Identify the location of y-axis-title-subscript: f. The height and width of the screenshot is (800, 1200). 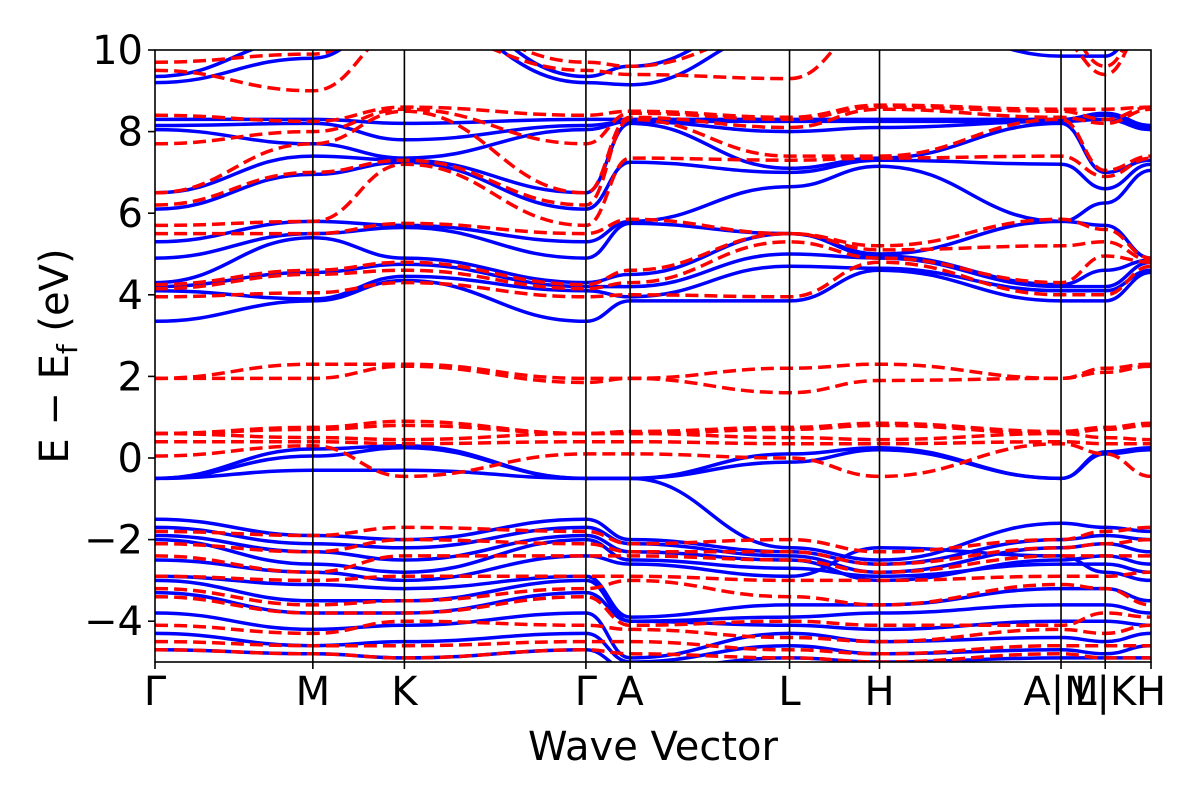
(67, 348).